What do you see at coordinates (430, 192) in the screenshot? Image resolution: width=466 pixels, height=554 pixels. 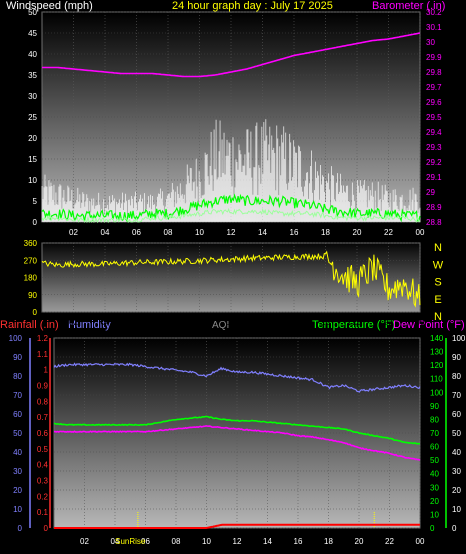 I see `barometer-tick-label: 29` at bounding box center [430, 192].